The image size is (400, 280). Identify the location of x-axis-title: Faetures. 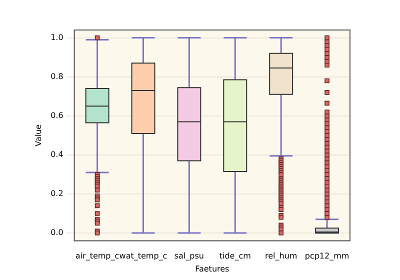
(212, 269).